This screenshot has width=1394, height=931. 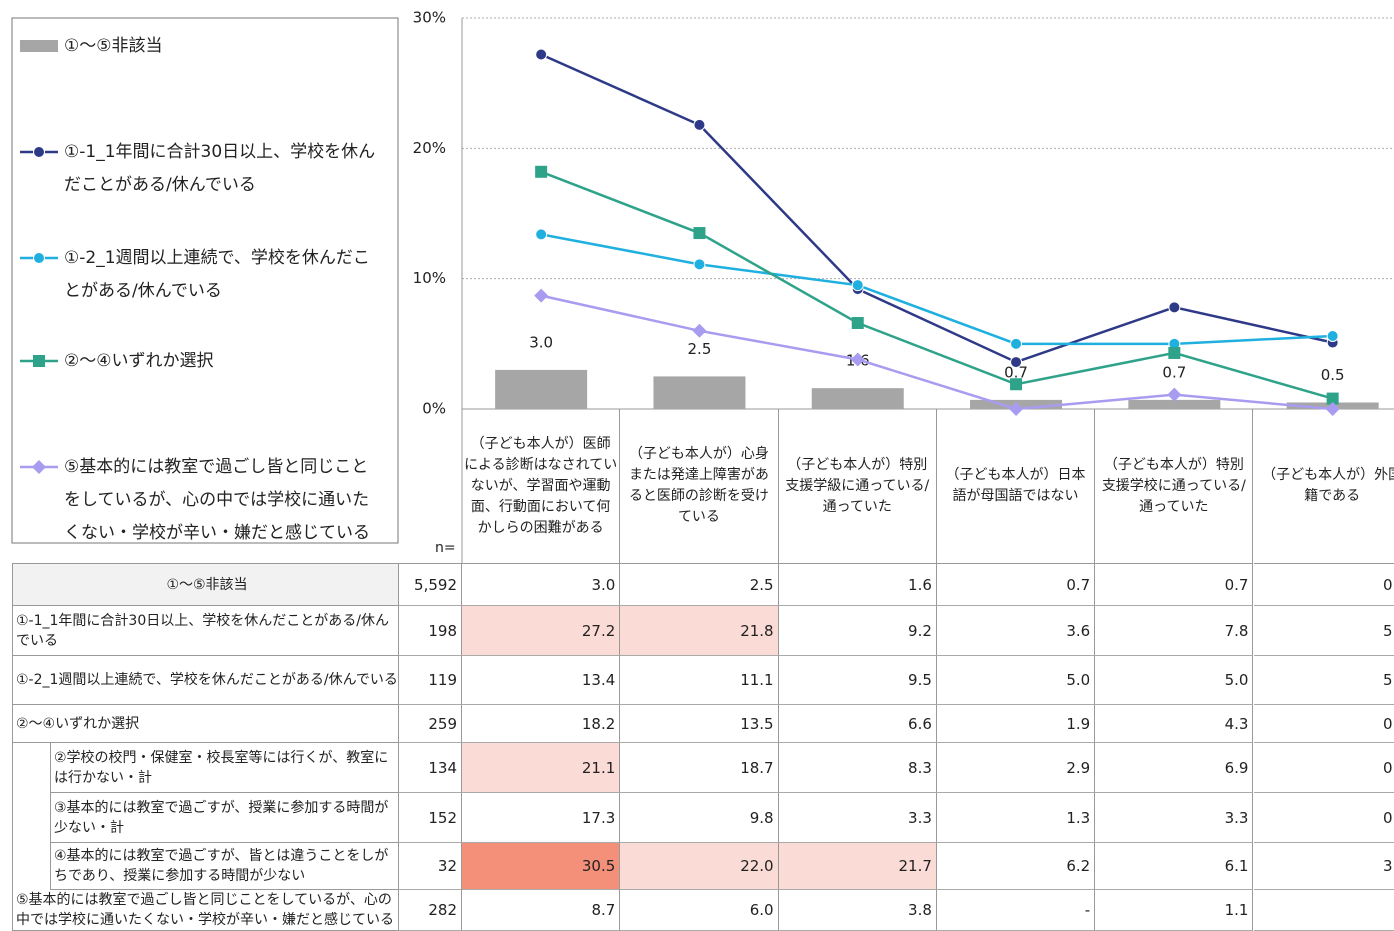 What do you see at coordinates (224, 46) in the screenshot?
I see `legend-label: ①～⑤非該当` at bounding box center [224, 46].